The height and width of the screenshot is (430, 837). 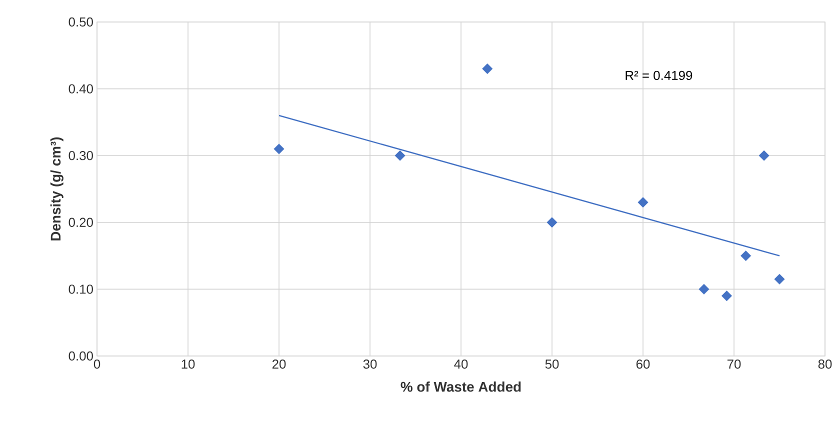 I want to click on y-axis-title: Density (g/ cm³), so click(x=57, y=188).